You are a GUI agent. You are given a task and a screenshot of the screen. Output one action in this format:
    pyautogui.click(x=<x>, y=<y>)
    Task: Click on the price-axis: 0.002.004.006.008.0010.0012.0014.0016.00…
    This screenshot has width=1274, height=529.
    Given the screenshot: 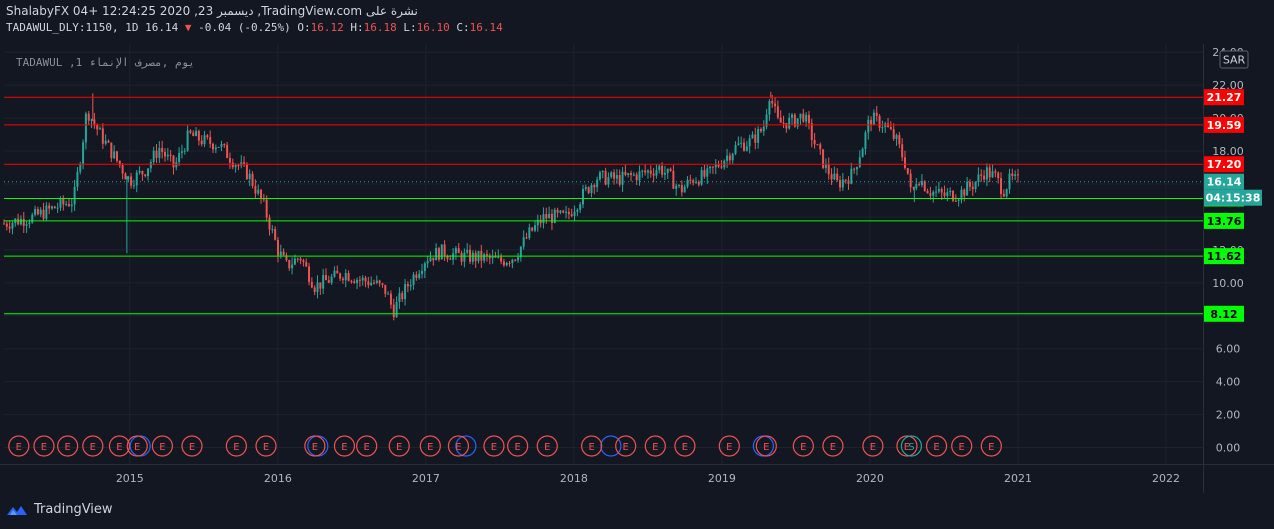 What is the action you would take?
    pyautogui.click(x=1238, y=268)
    